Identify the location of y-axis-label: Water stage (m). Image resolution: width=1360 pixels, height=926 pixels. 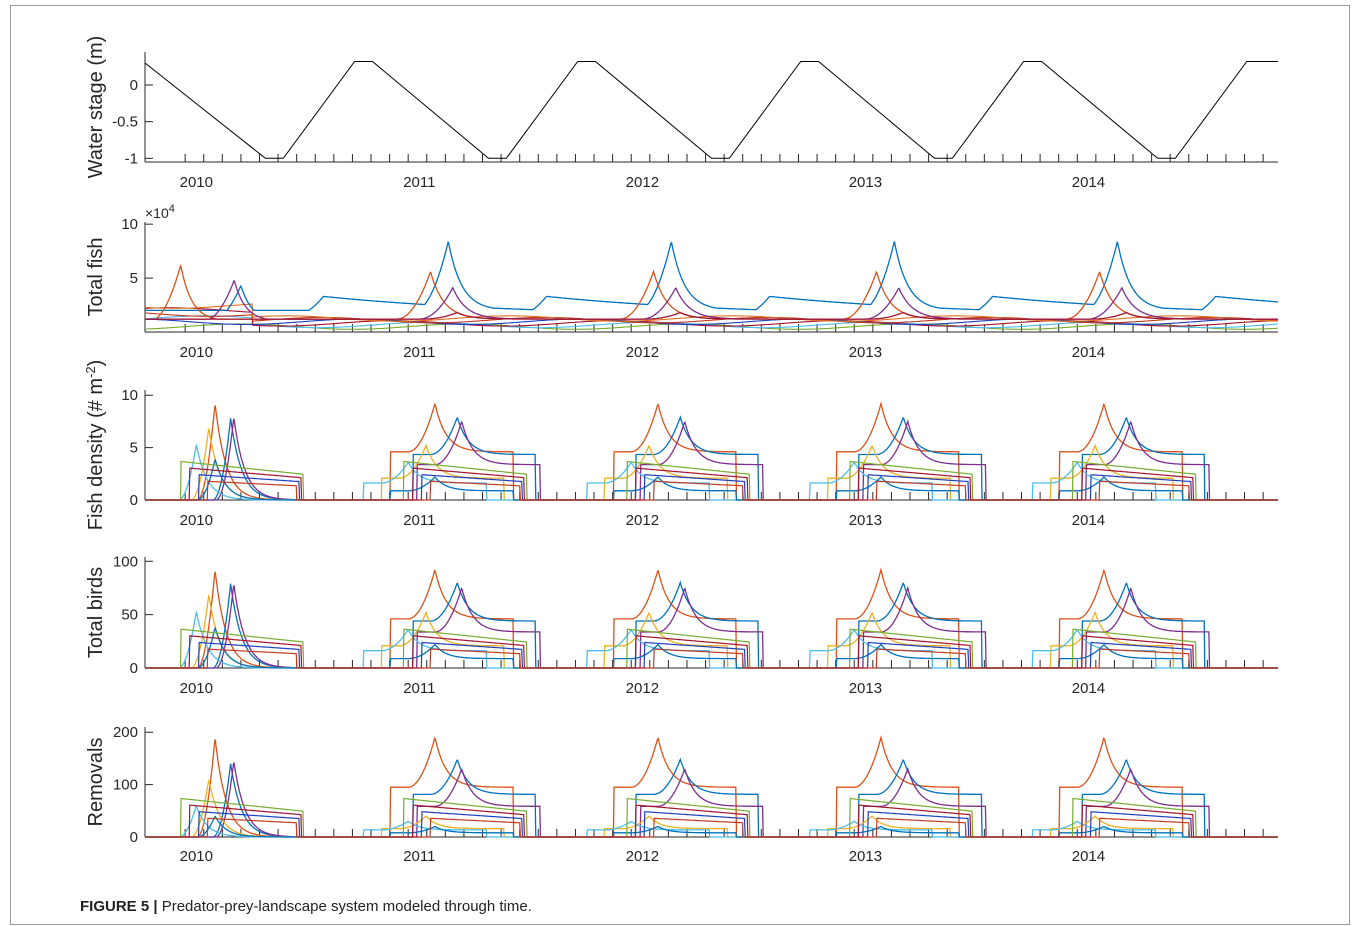
(96, 107).